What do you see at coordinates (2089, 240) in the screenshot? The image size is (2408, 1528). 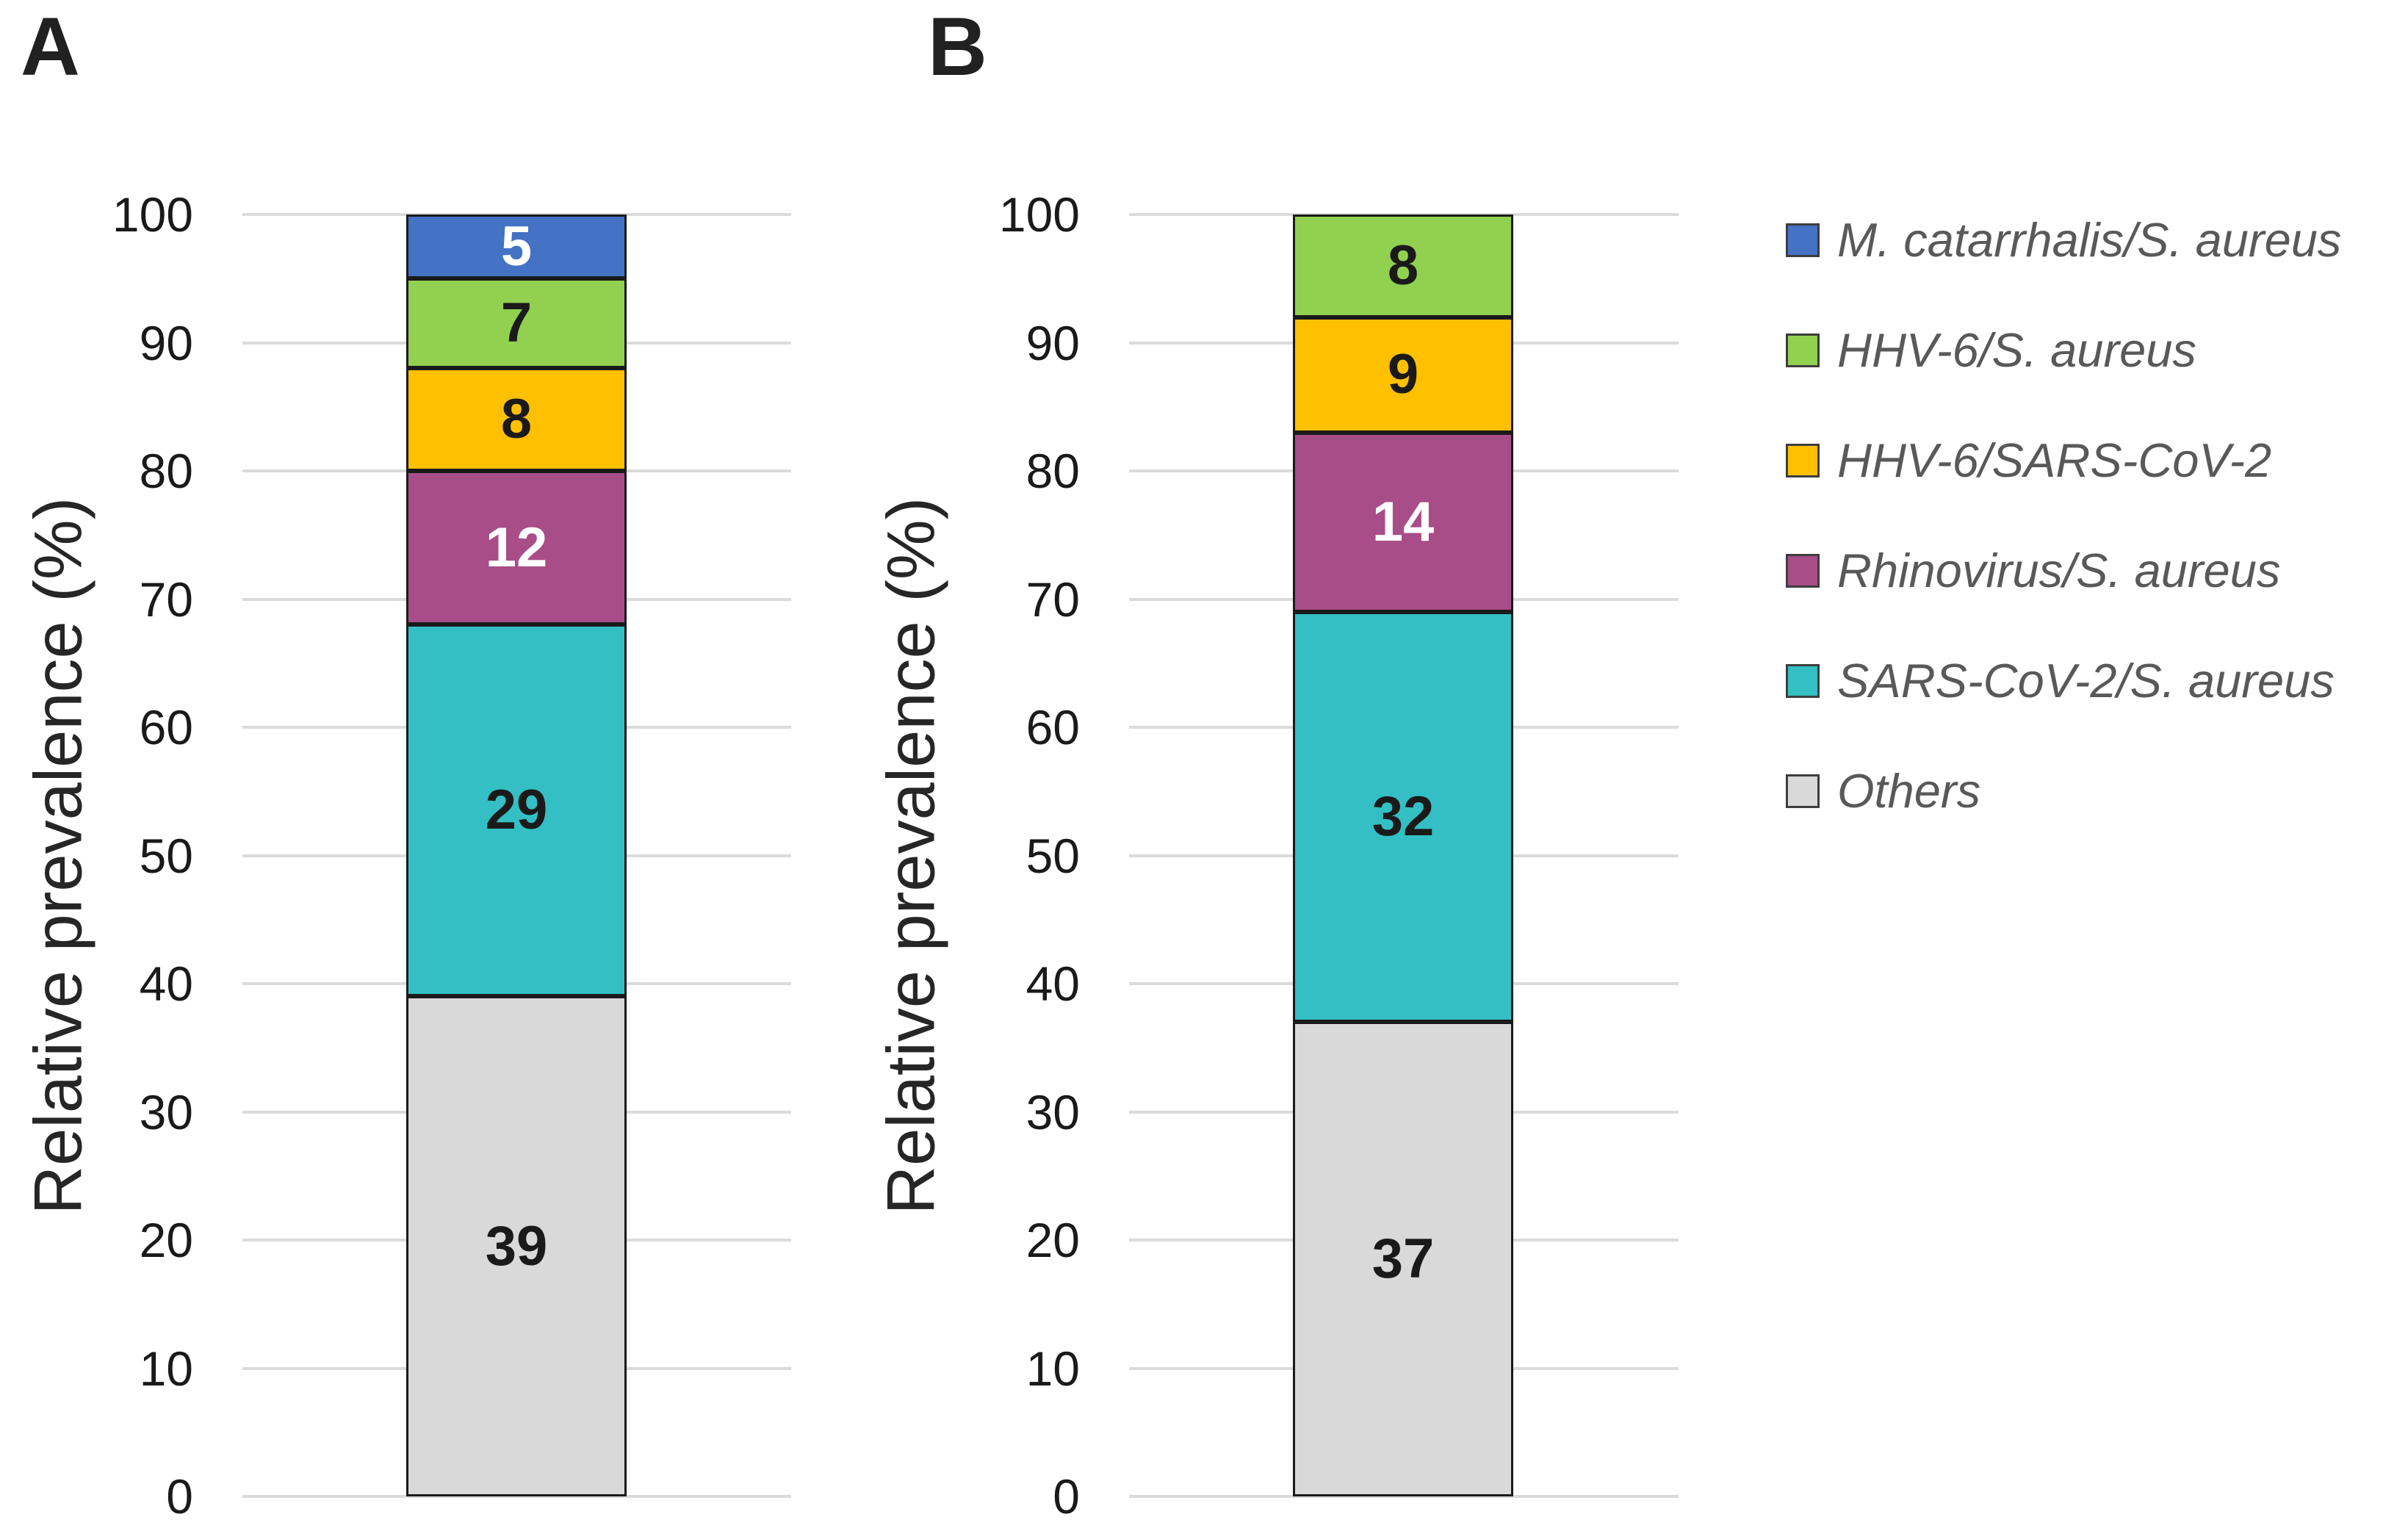 I see `legend-label: M. catarrhalis/S. aureus` at bounding box center [2089, 240].